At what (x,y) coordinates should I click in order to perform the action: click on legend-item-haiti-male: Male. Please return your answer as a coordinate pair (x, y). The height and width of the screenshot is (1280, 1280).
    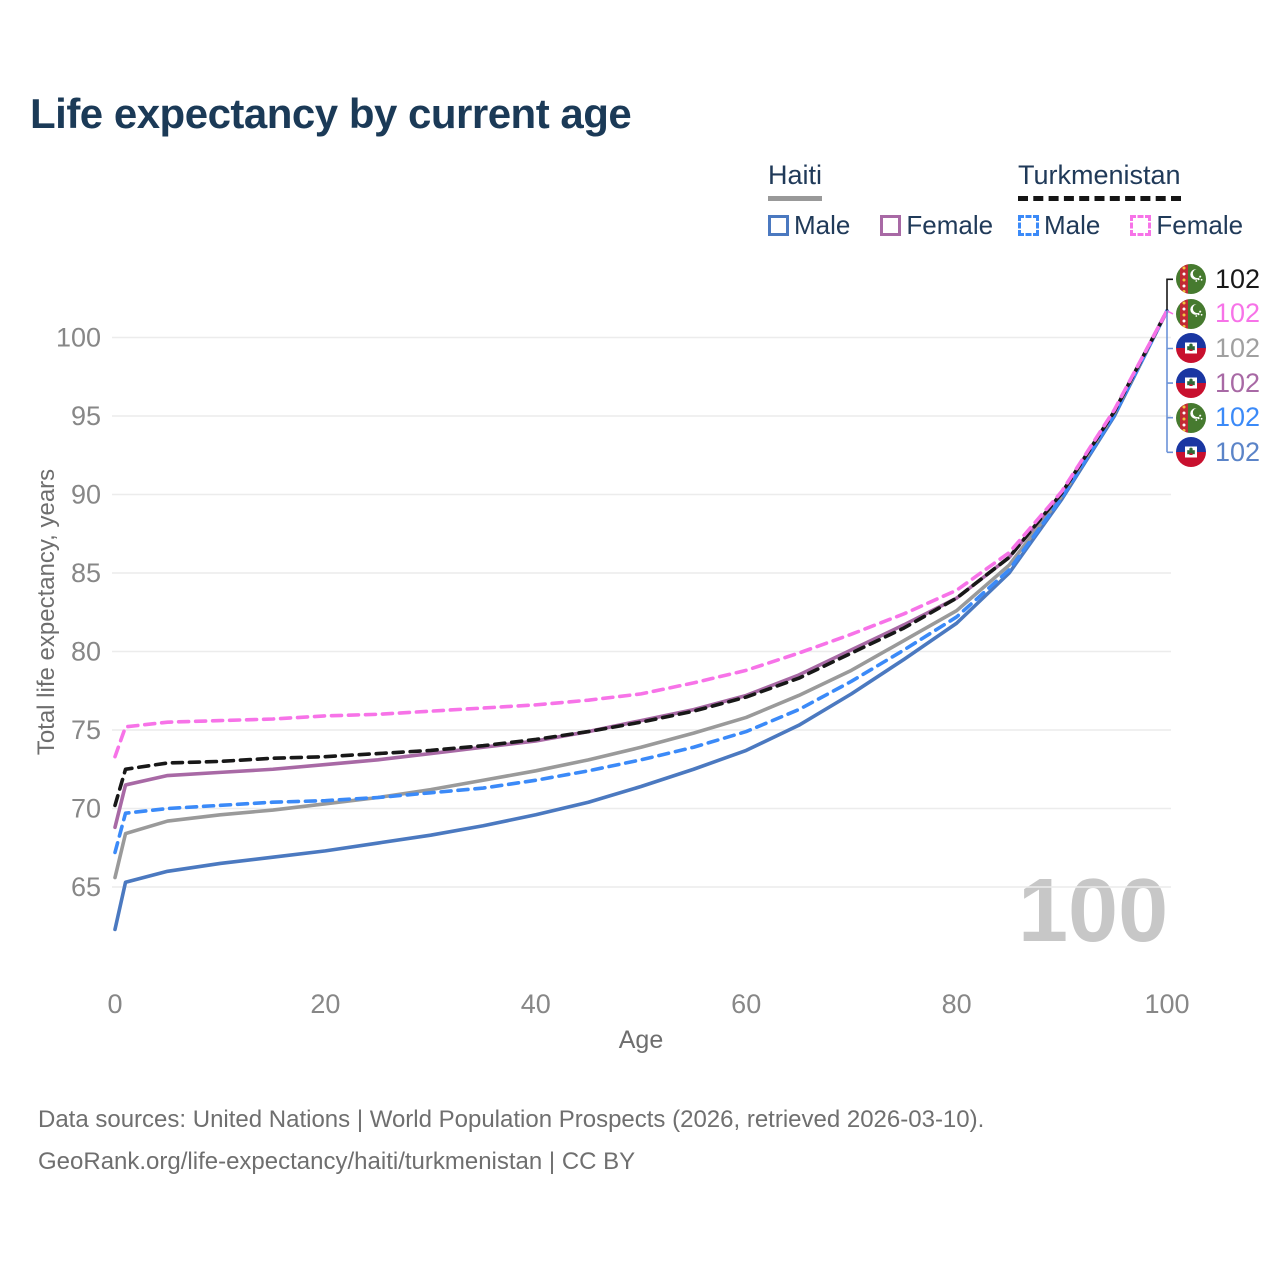
    Looking at the image, I should click on (809, 225).